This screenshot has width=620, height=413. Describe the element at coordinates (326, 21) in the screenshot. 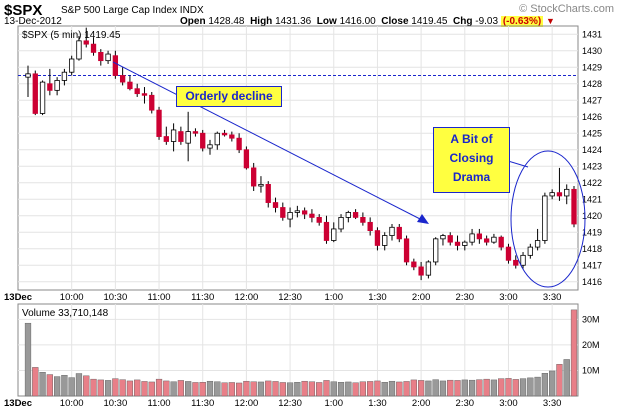

I see `low-label: Low` at that location.